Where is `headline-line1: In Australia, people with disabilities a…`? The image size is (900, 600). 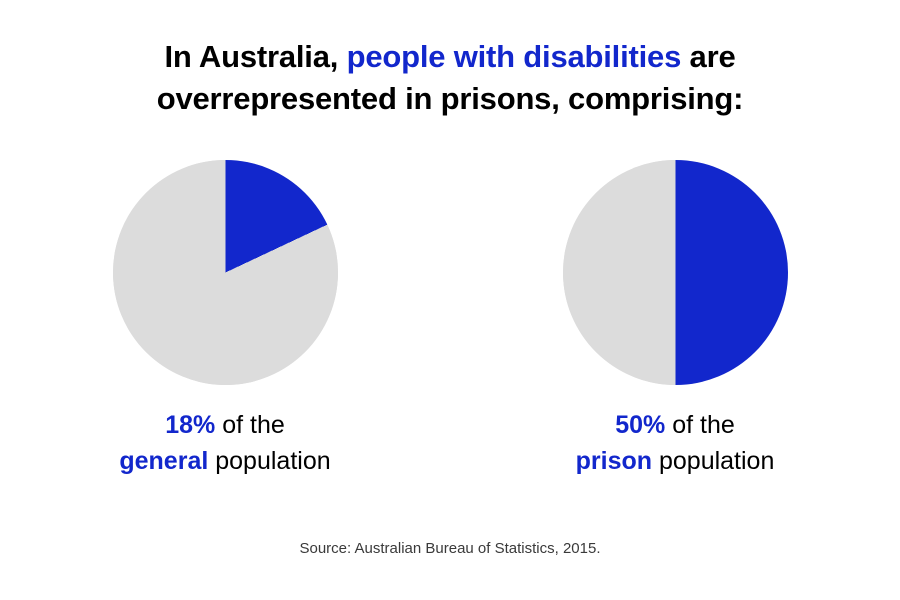 headline-line1: In Australia, people with disabilities a… is located at coordinates (449, 56).